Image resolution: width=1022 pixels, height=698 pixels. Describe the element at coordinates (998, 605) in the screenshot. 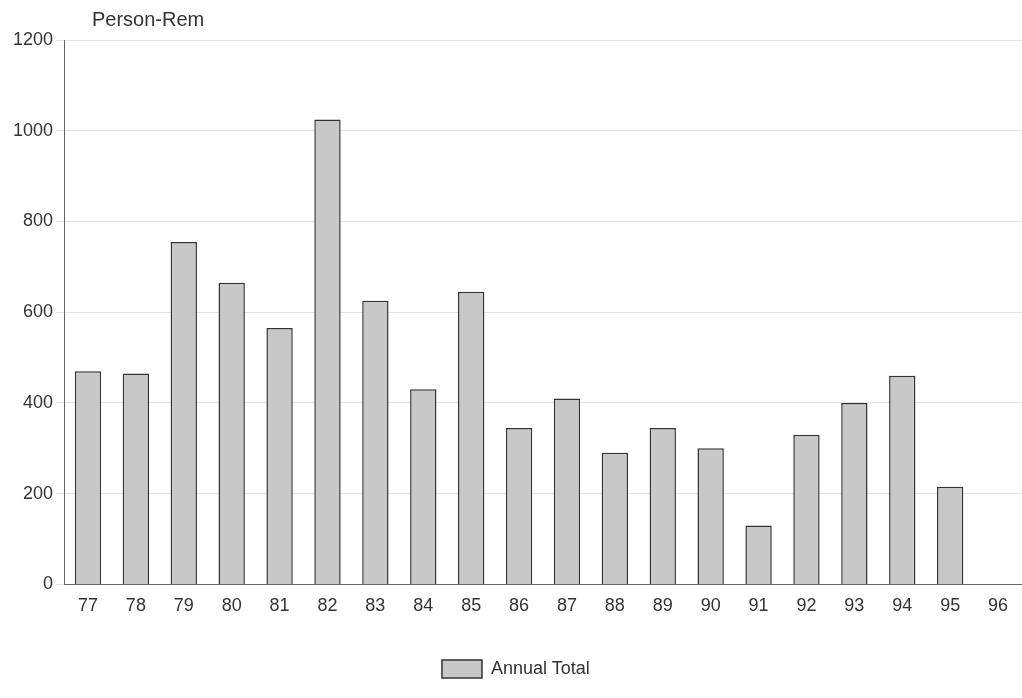

I see `x-tick-label: 96` at that location.